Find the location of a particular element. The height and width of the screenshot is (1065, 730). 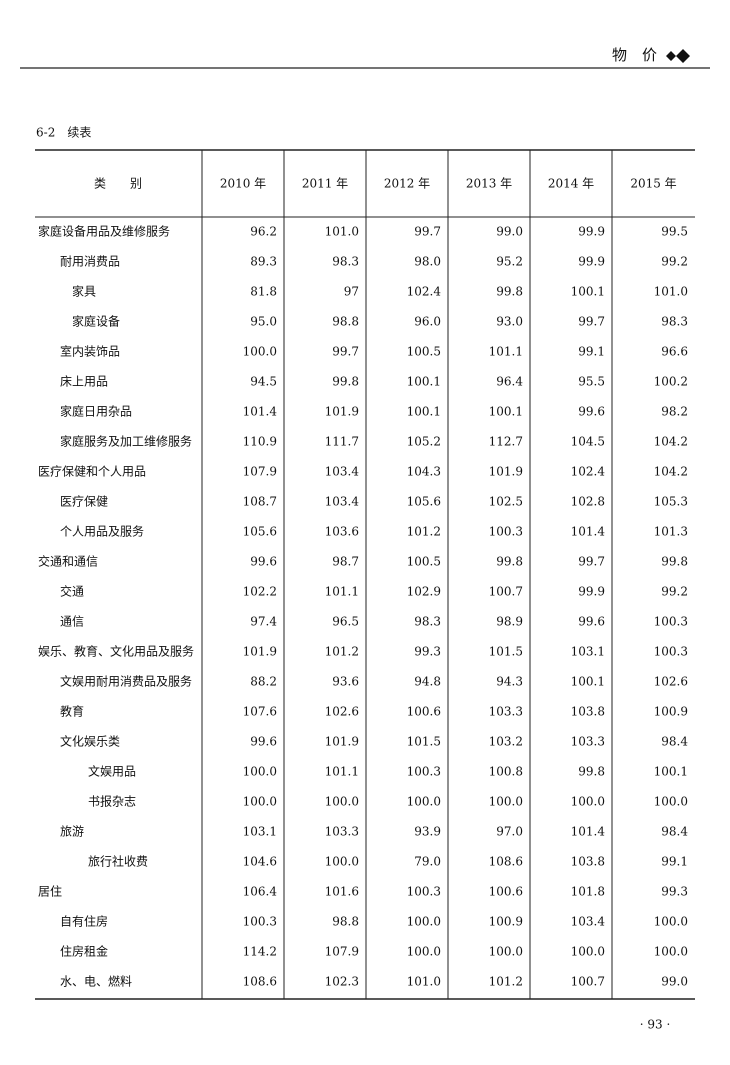

cell-value: 104.5 is located at coordinates (588, 442).